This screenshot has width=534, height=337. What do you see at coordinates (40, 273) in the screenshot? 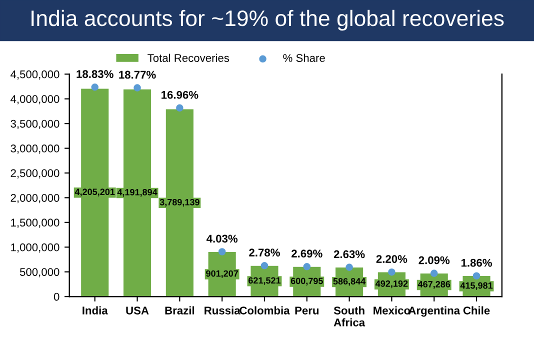
I see `y-tick-label: 500,000` at bounding box center [40, 273].